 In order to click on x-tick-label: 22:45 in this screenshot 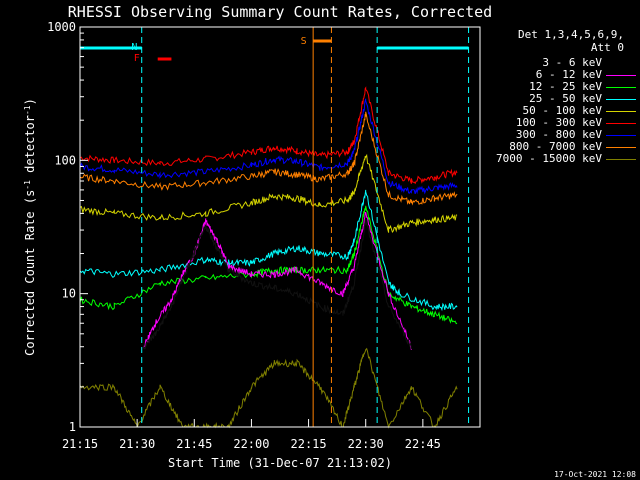, I will do `click(423, 444)`.